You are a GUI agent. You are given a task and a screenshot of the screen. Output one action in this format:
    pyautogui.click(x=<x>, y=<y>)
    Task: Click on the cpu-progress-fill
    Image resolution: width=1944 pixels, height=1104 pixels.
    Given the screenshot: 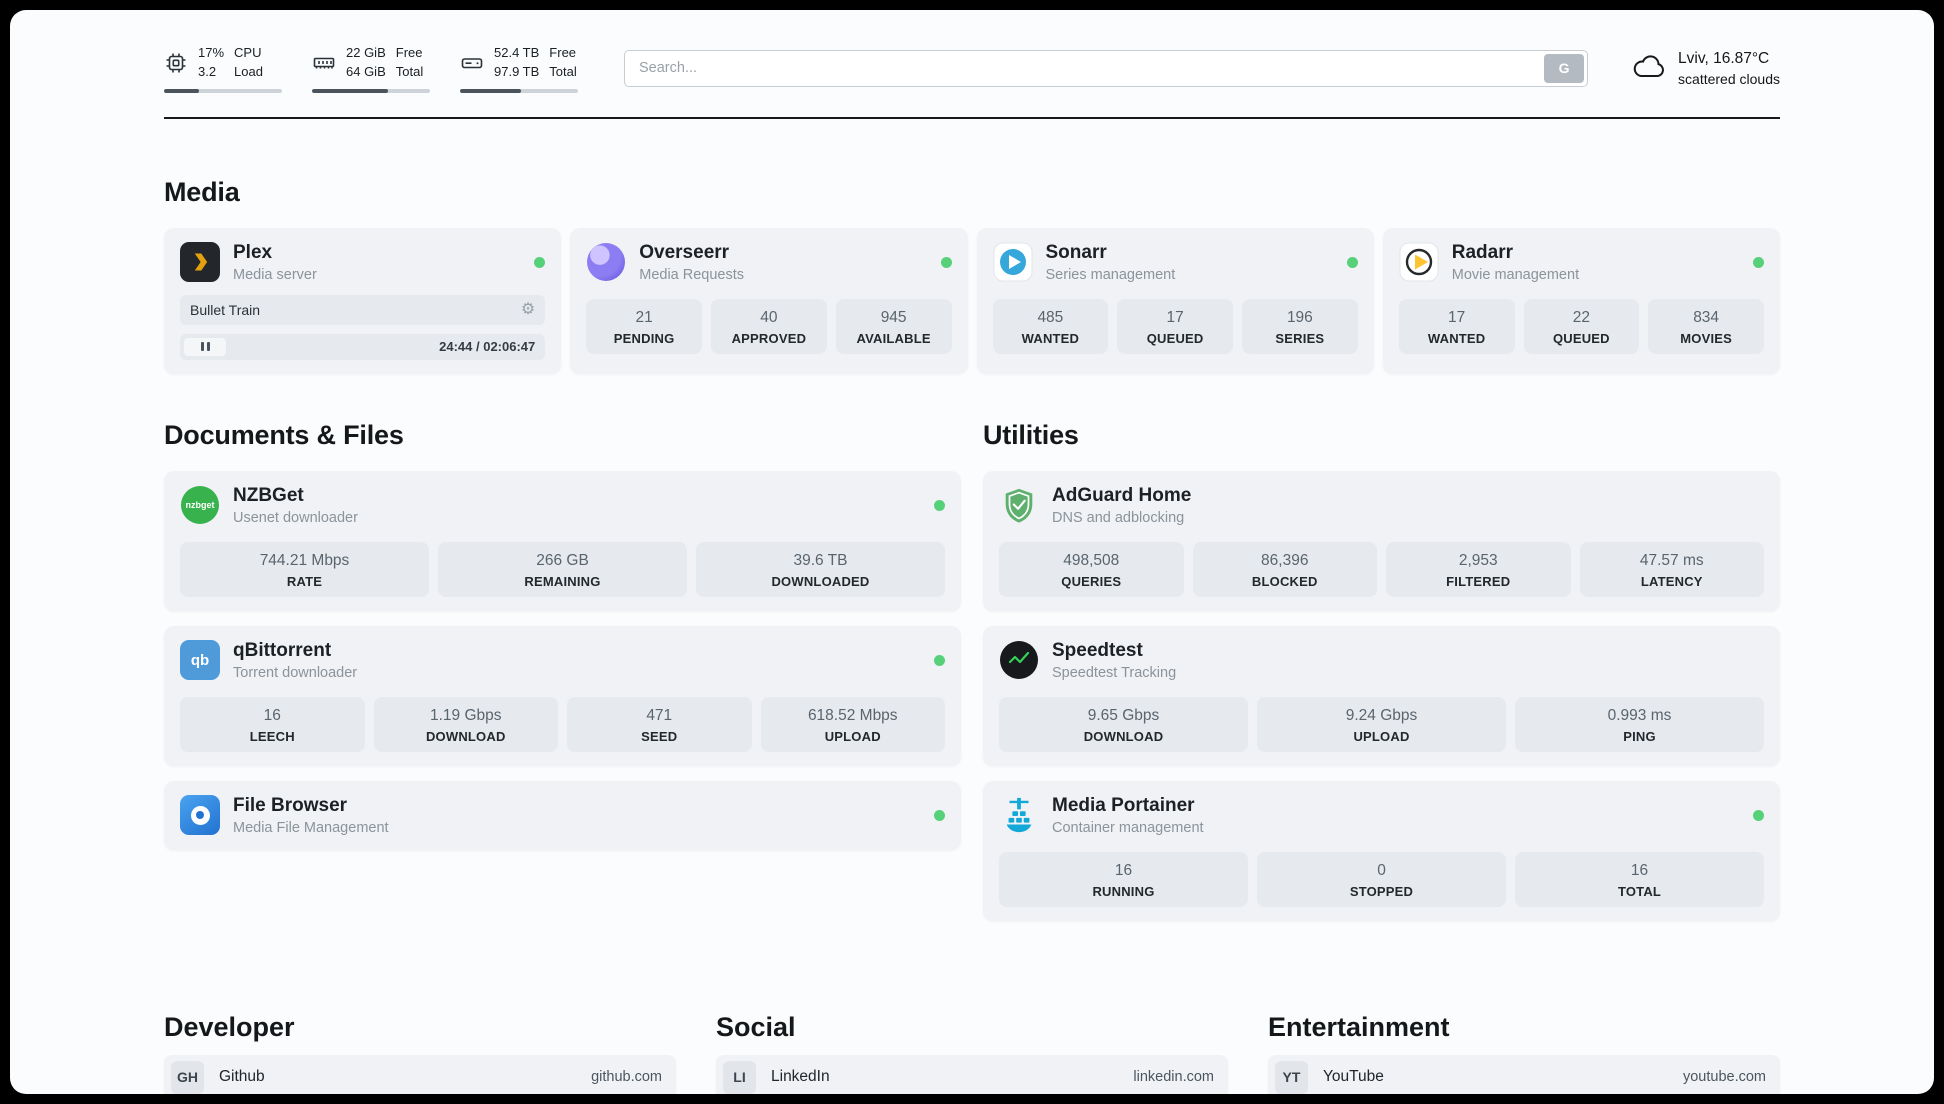 What is the action you would take?
    pyautogui.click(x=182, y=90)
    